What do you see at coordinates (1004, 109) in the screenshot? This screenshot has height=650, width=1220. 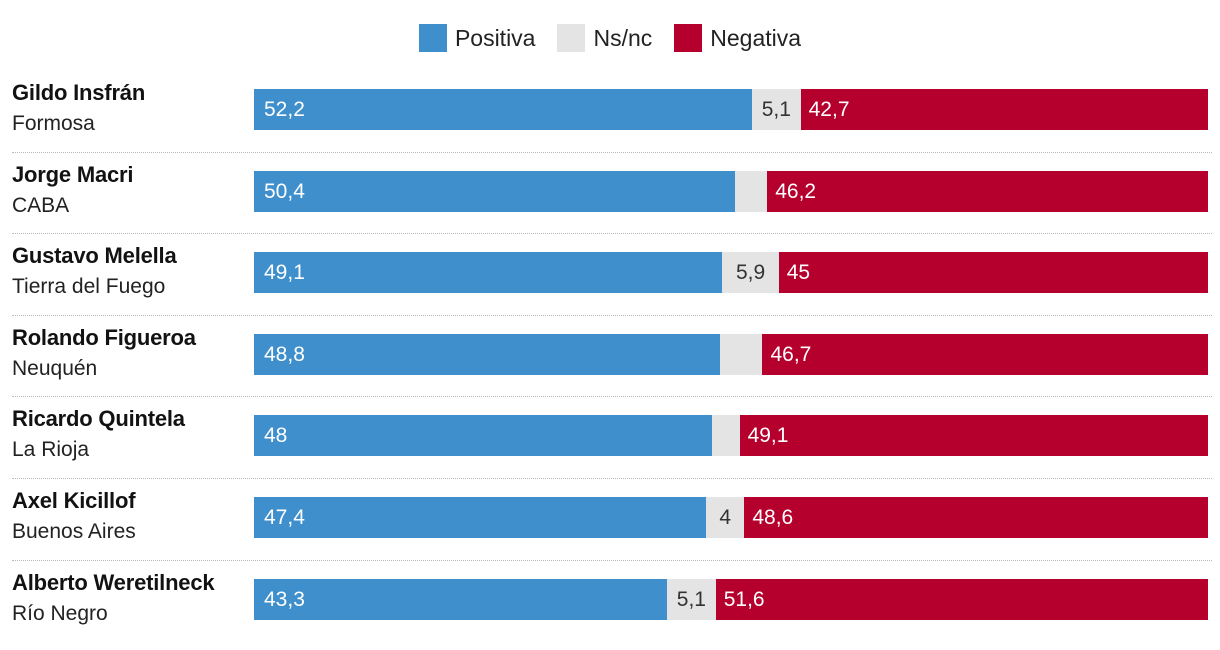 I see `bar-segment-neg: 42,7` at bounding box center [1004, 109].